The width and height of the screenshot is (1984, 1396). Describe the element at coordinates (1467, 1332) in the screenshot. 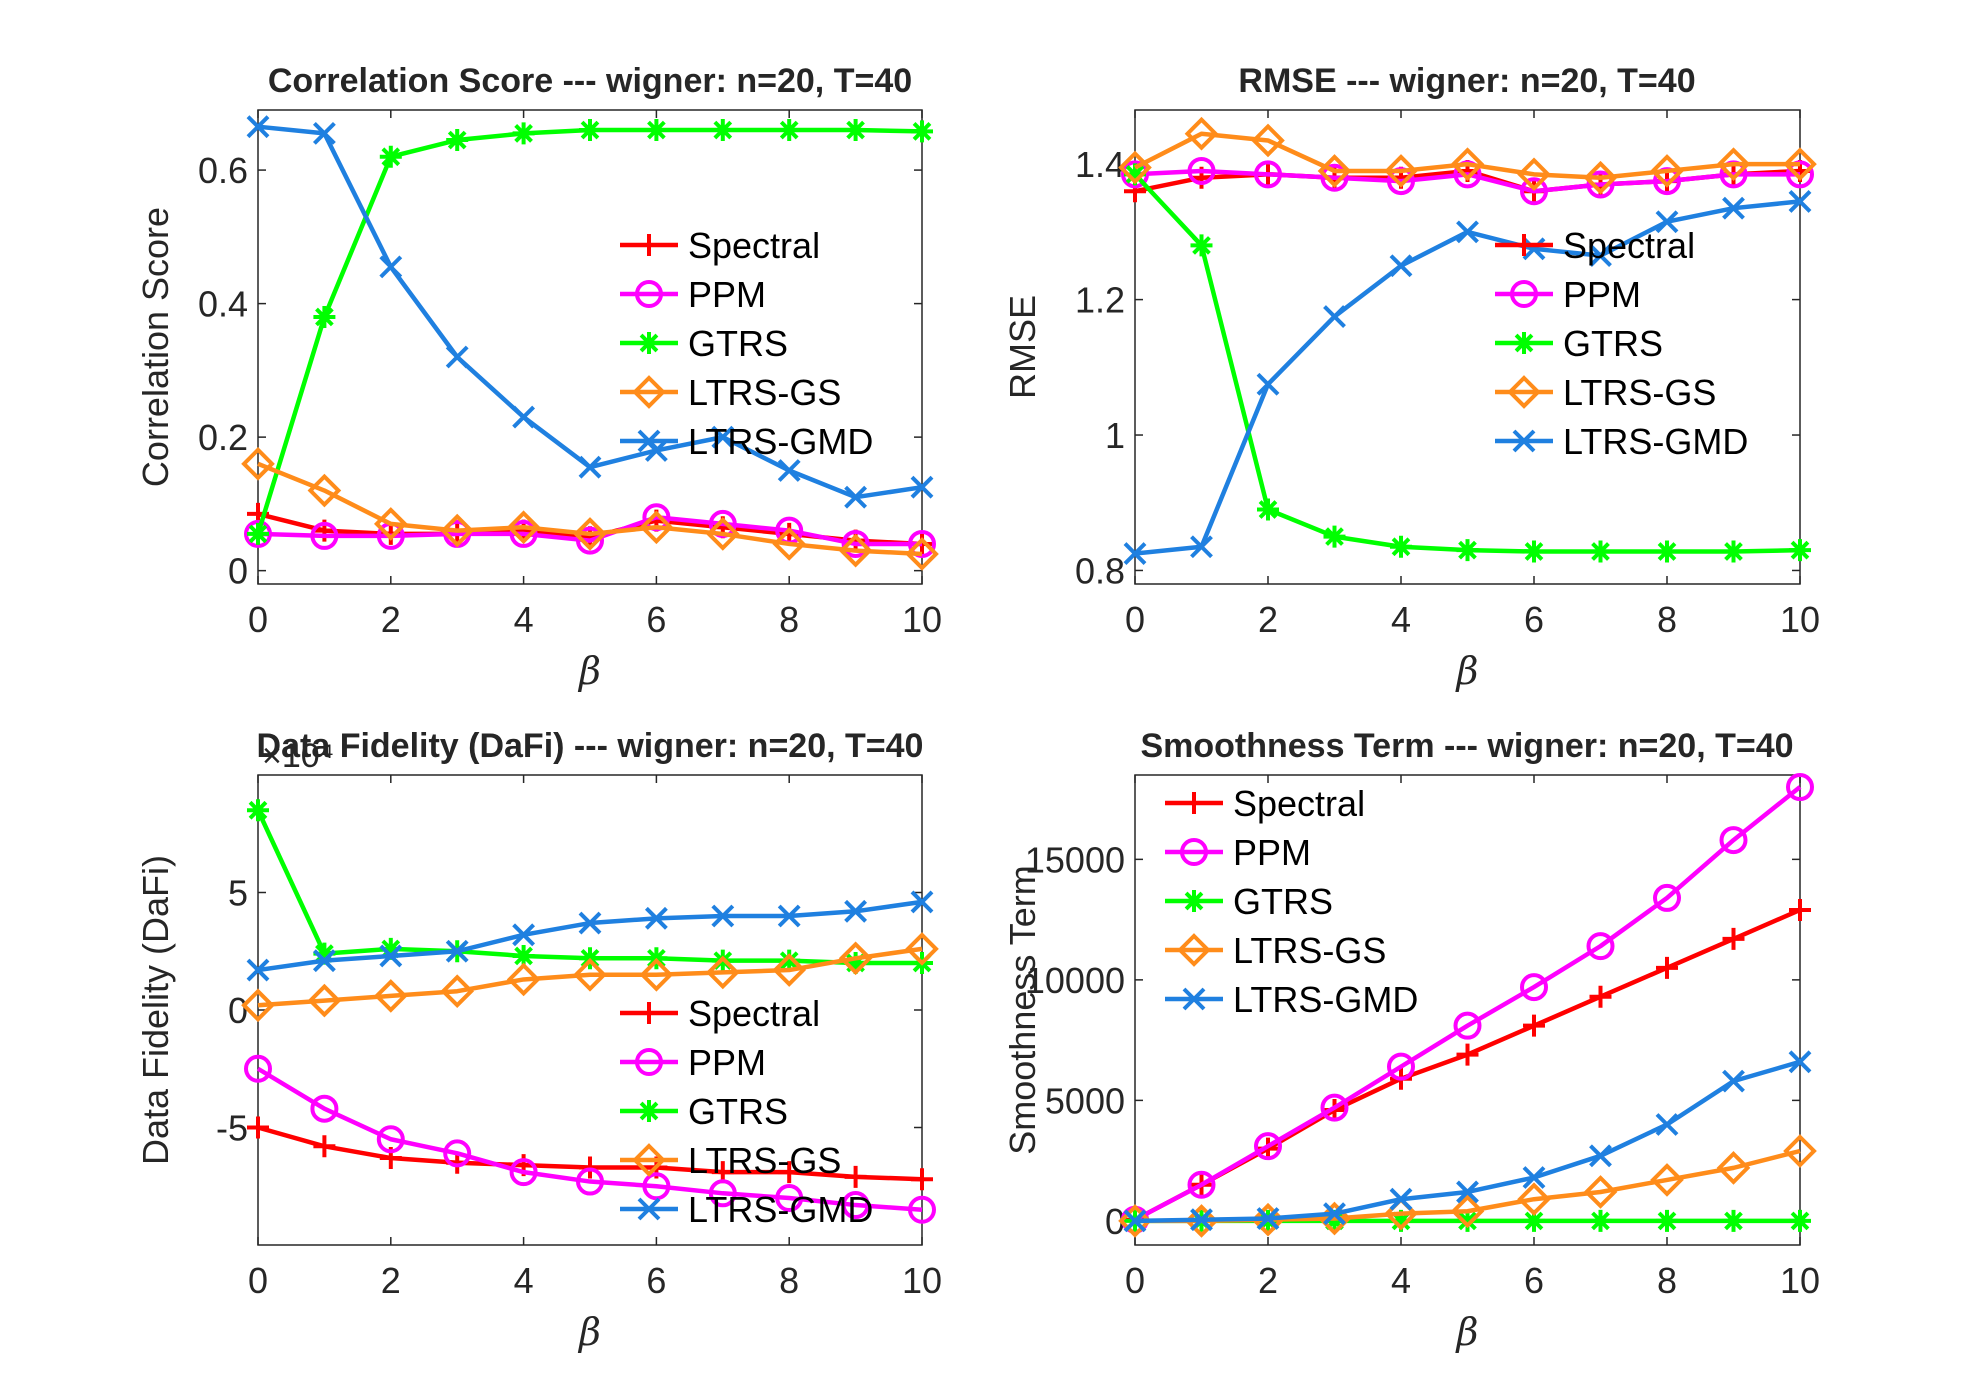

I see `x-axis-label: β` at that location.